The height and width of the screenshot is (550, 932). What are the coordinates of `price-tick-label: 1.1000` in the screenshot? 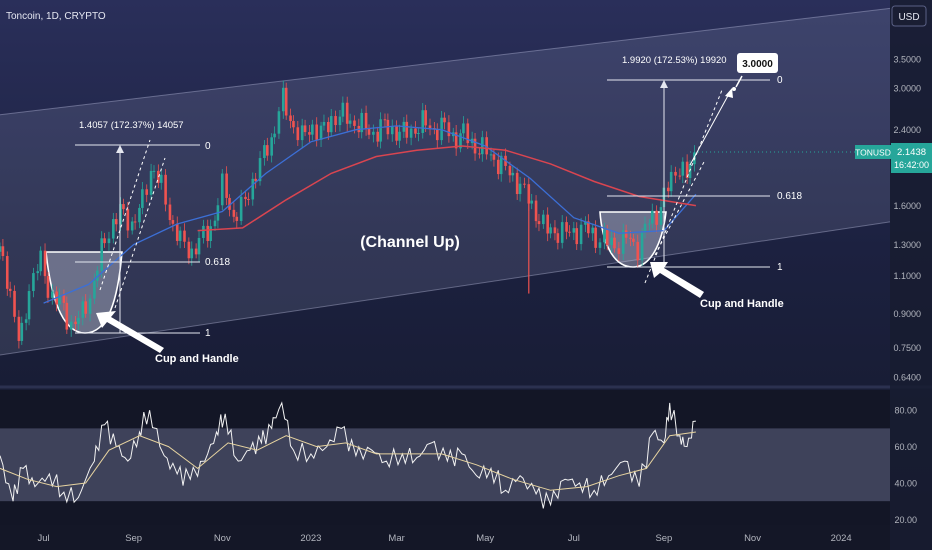 It's located at (907, 276).